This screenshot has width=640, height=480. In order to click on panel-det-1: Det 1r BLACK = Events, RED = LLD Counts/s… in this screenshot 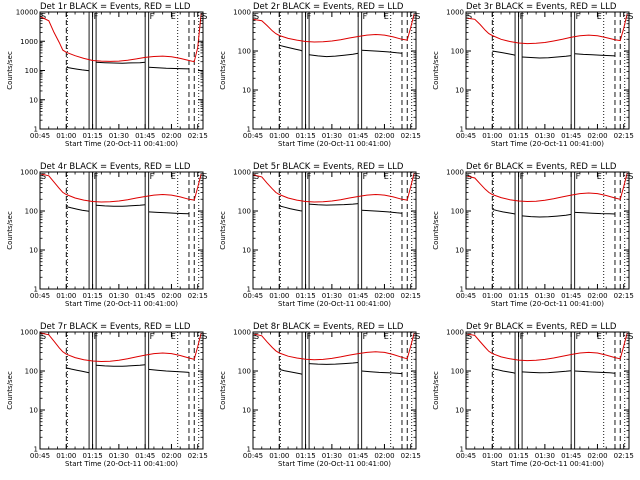, I will do `click(107, 75)`.